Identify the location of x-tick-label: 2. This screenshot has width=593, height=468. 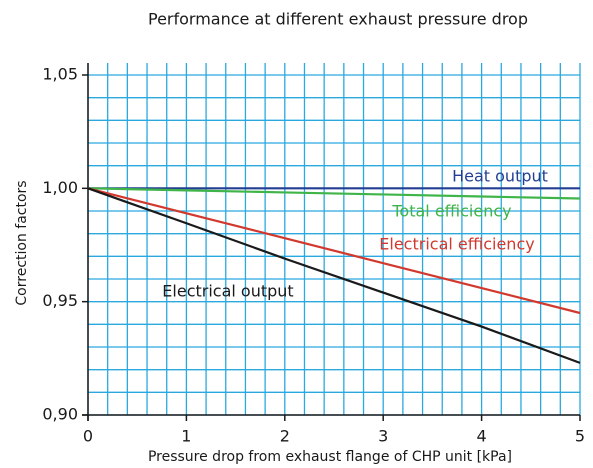
(285, 436).